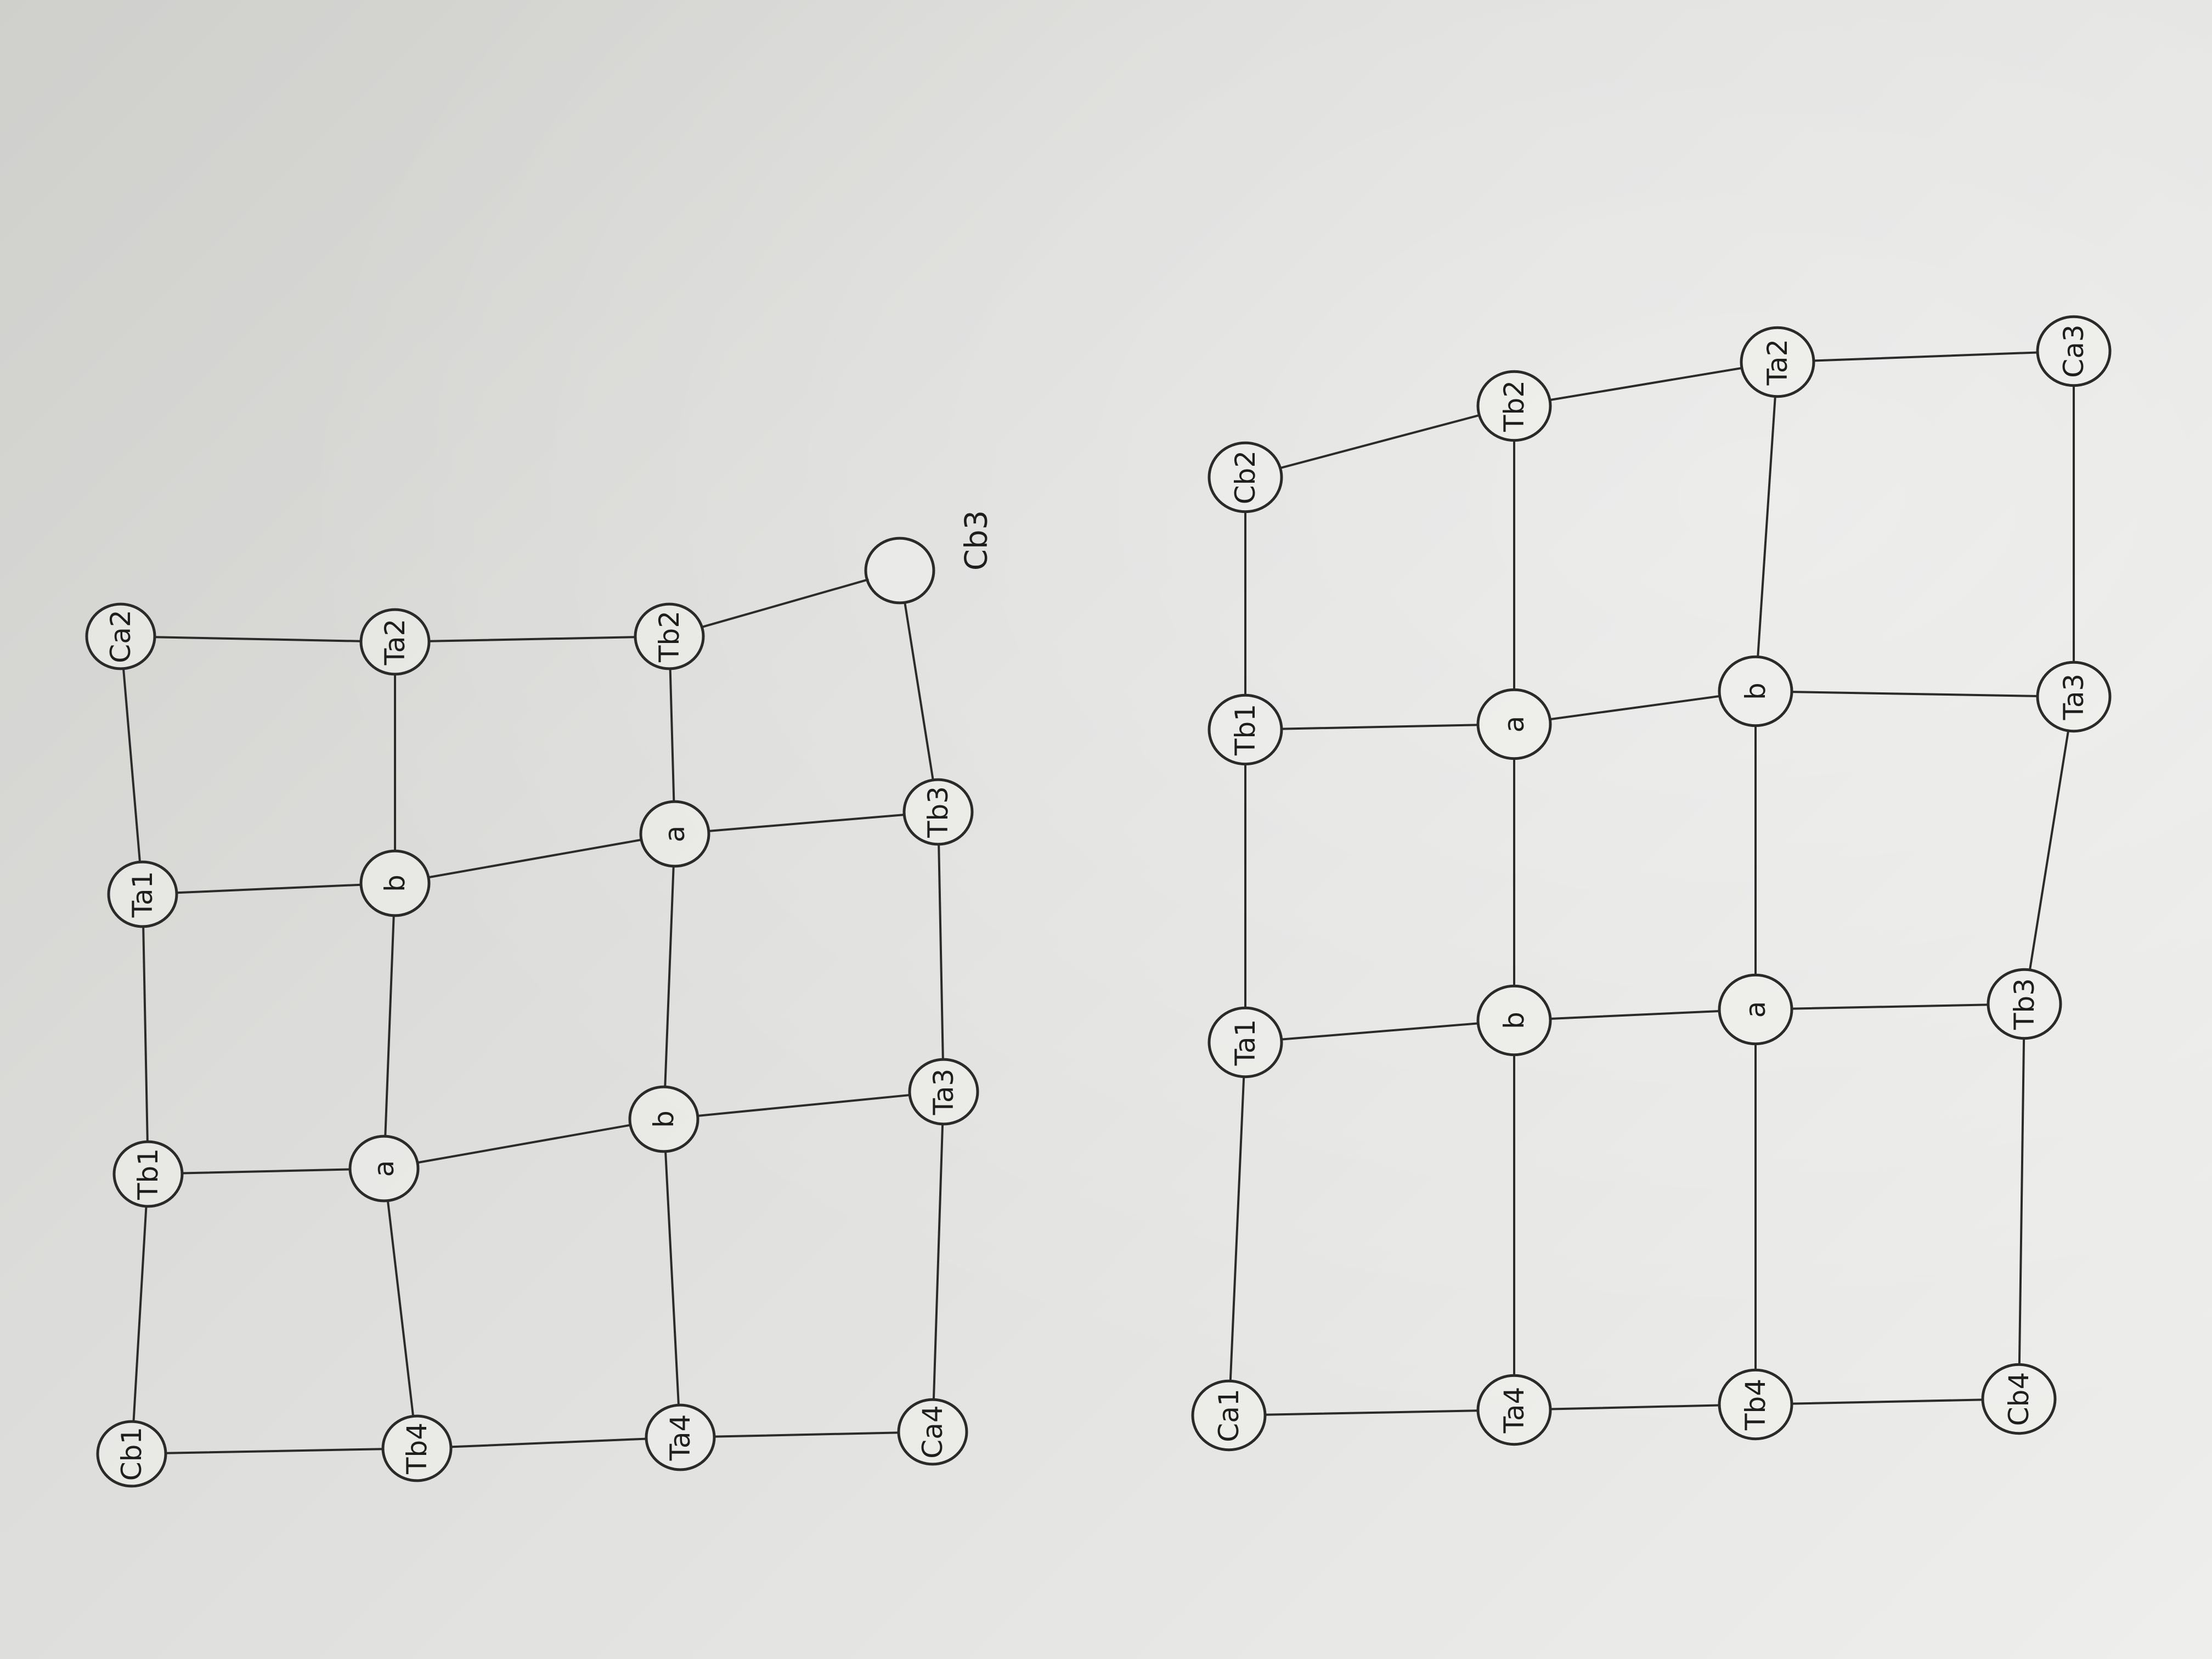 The height and width of the screenshot is (1659, 2212). Describe the element at coordinates (389, 1026) in the screenshot. I see `upper-graph-edge-a1-b1` at that location.